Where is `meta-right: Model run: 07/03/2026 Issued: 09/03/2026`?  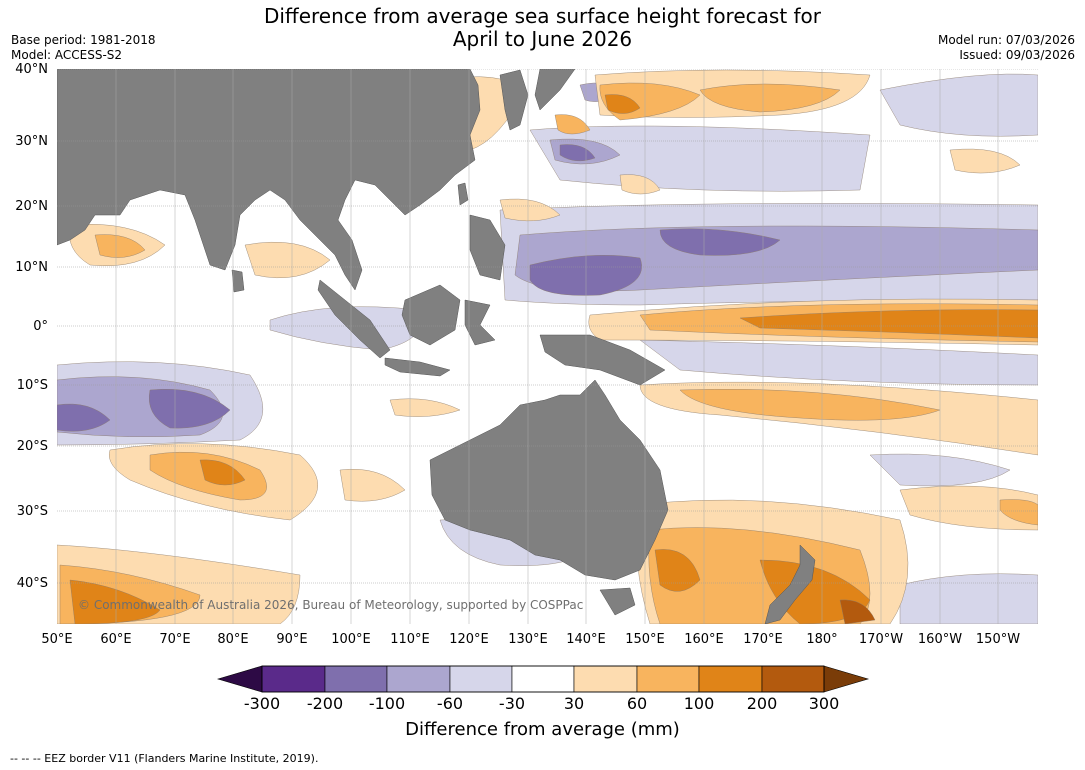
meta-right: Model run: 07/03/2026 Issued: 09/03/2026 is located at coordinates (1006, 48).